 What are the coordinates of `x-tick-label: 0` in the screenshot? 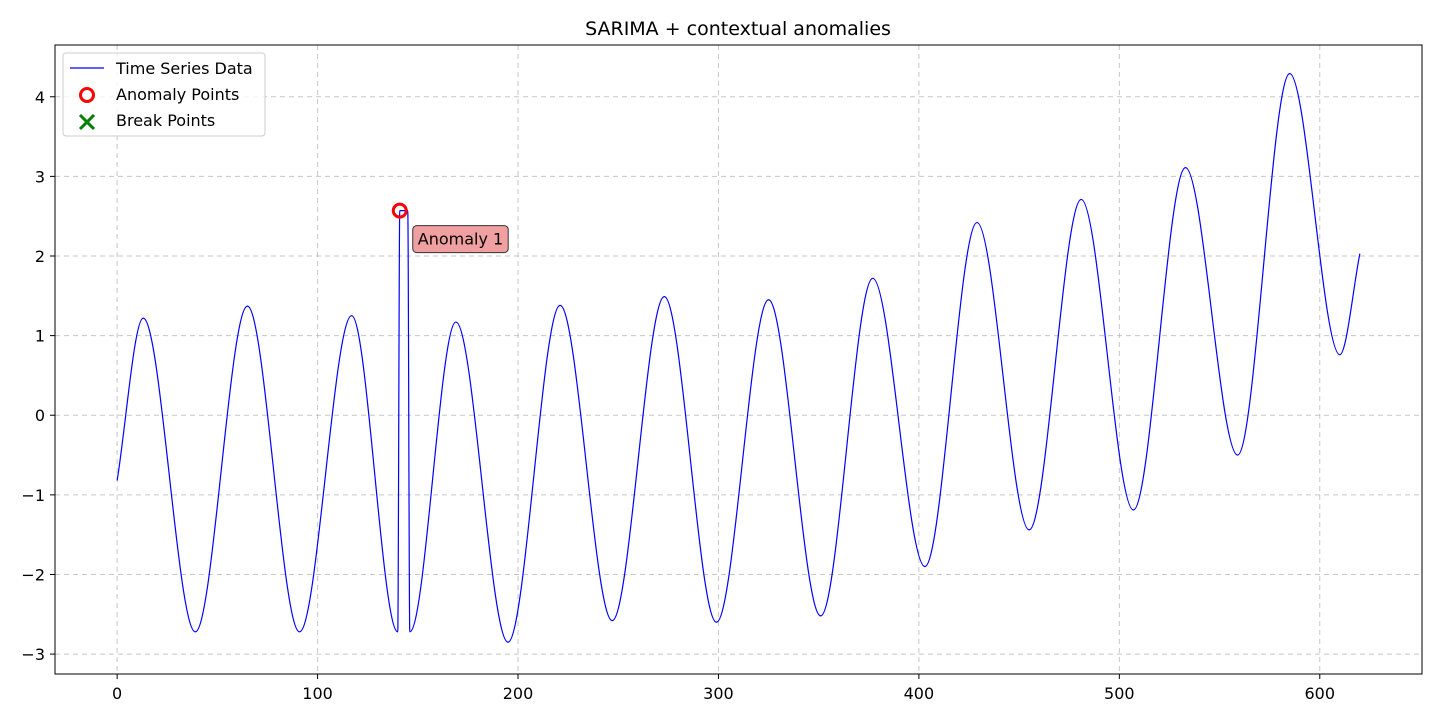 It's located at (117, 693).